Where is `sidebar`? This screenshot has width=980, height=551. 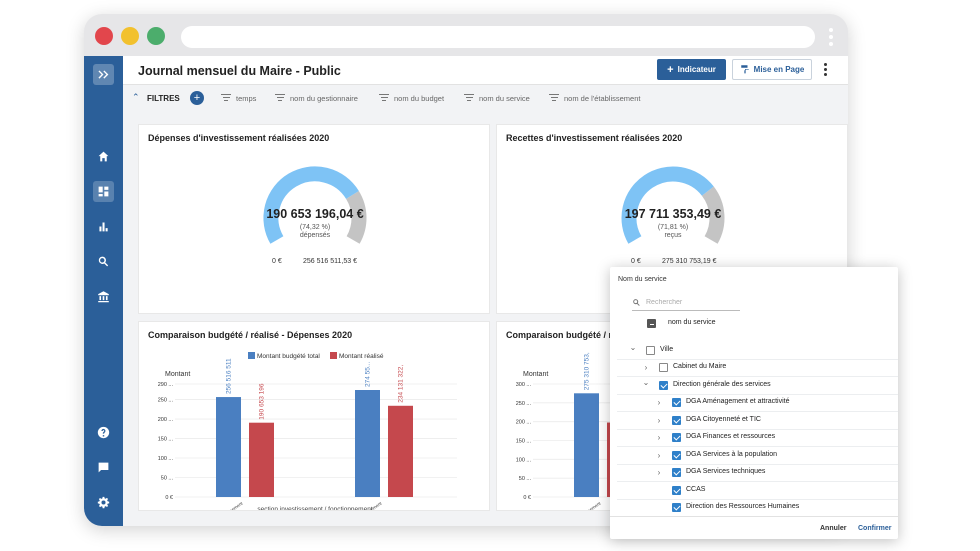
sidebar is located at coordinates (103, 291).